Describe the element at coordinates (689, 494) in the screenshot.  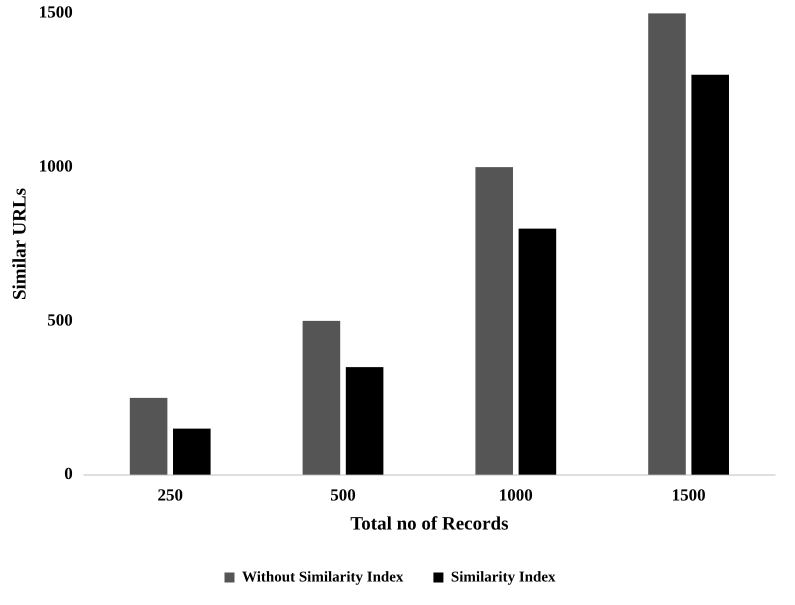
I see `x-tick-label: 1500` at that location.